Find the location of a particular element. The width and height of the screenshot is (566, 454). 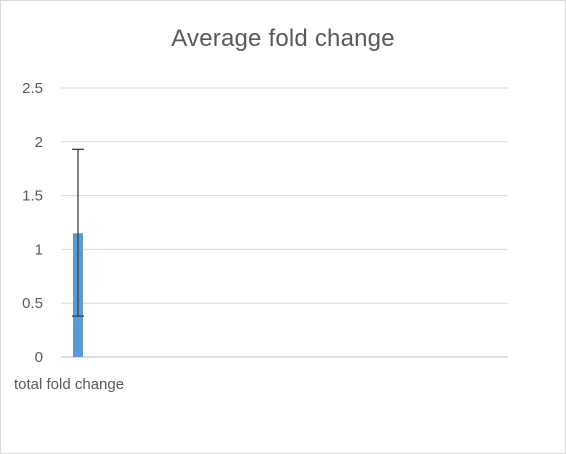

y-tick-label: 1 is located at coordinates (39, 249).